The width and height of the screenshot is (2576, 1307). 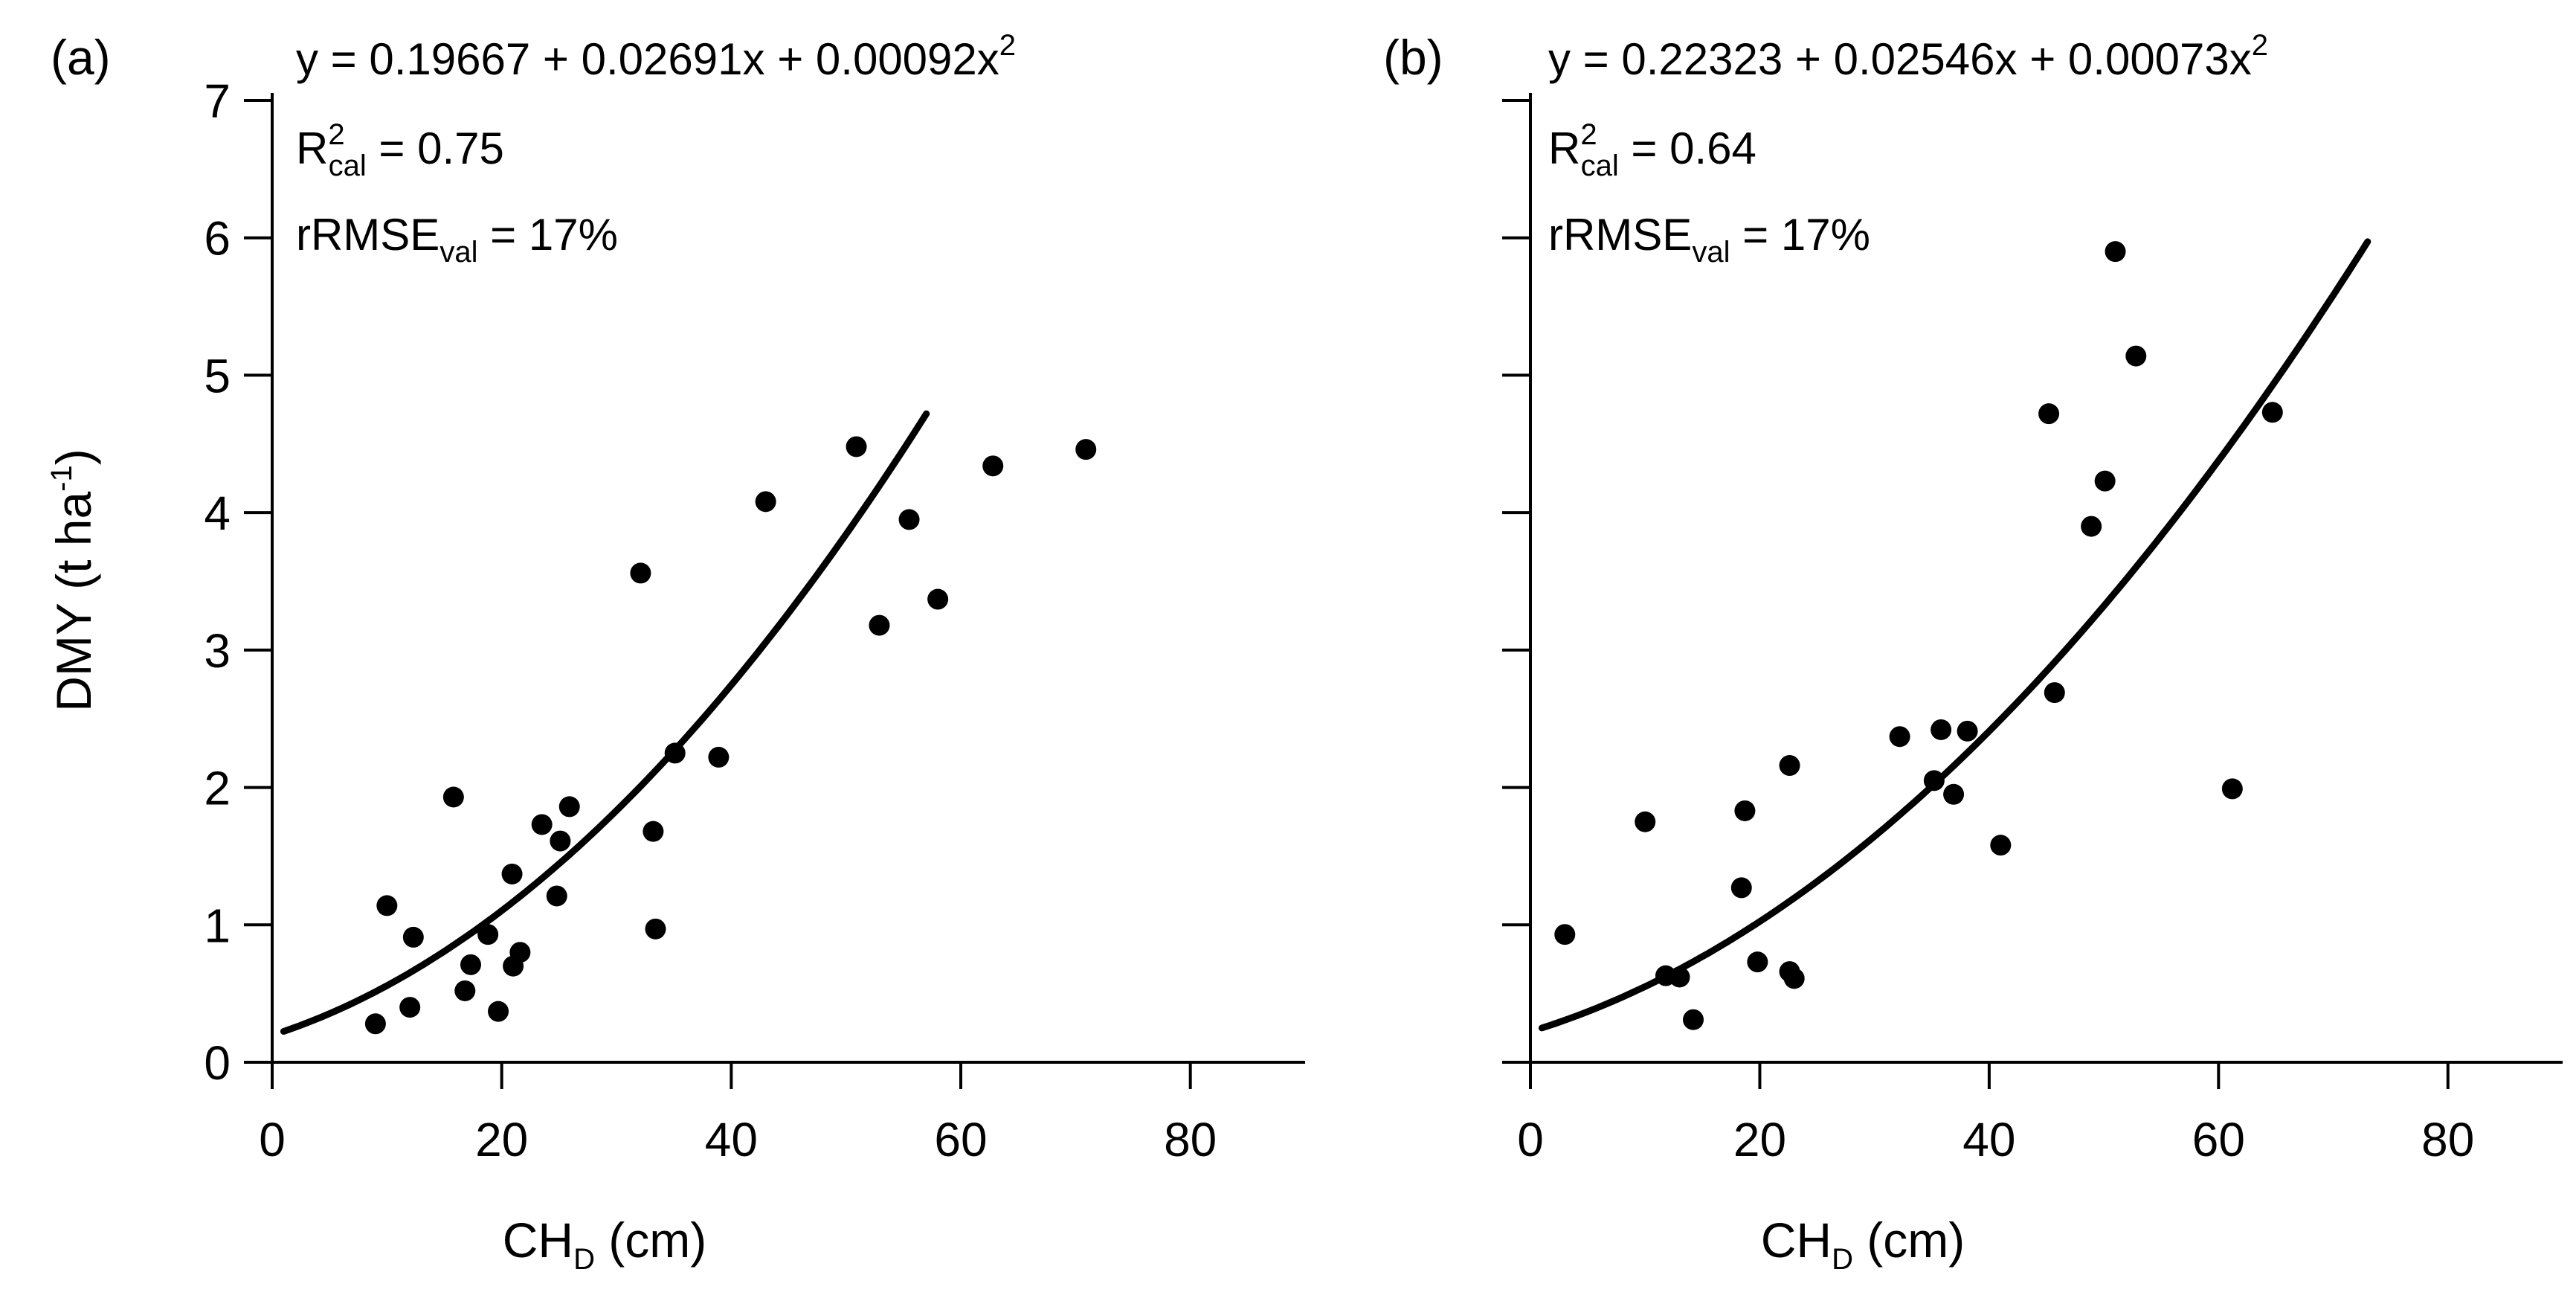 I want to click on x-axis-title-a: CHD (cm), so click(x=605, y=1244).